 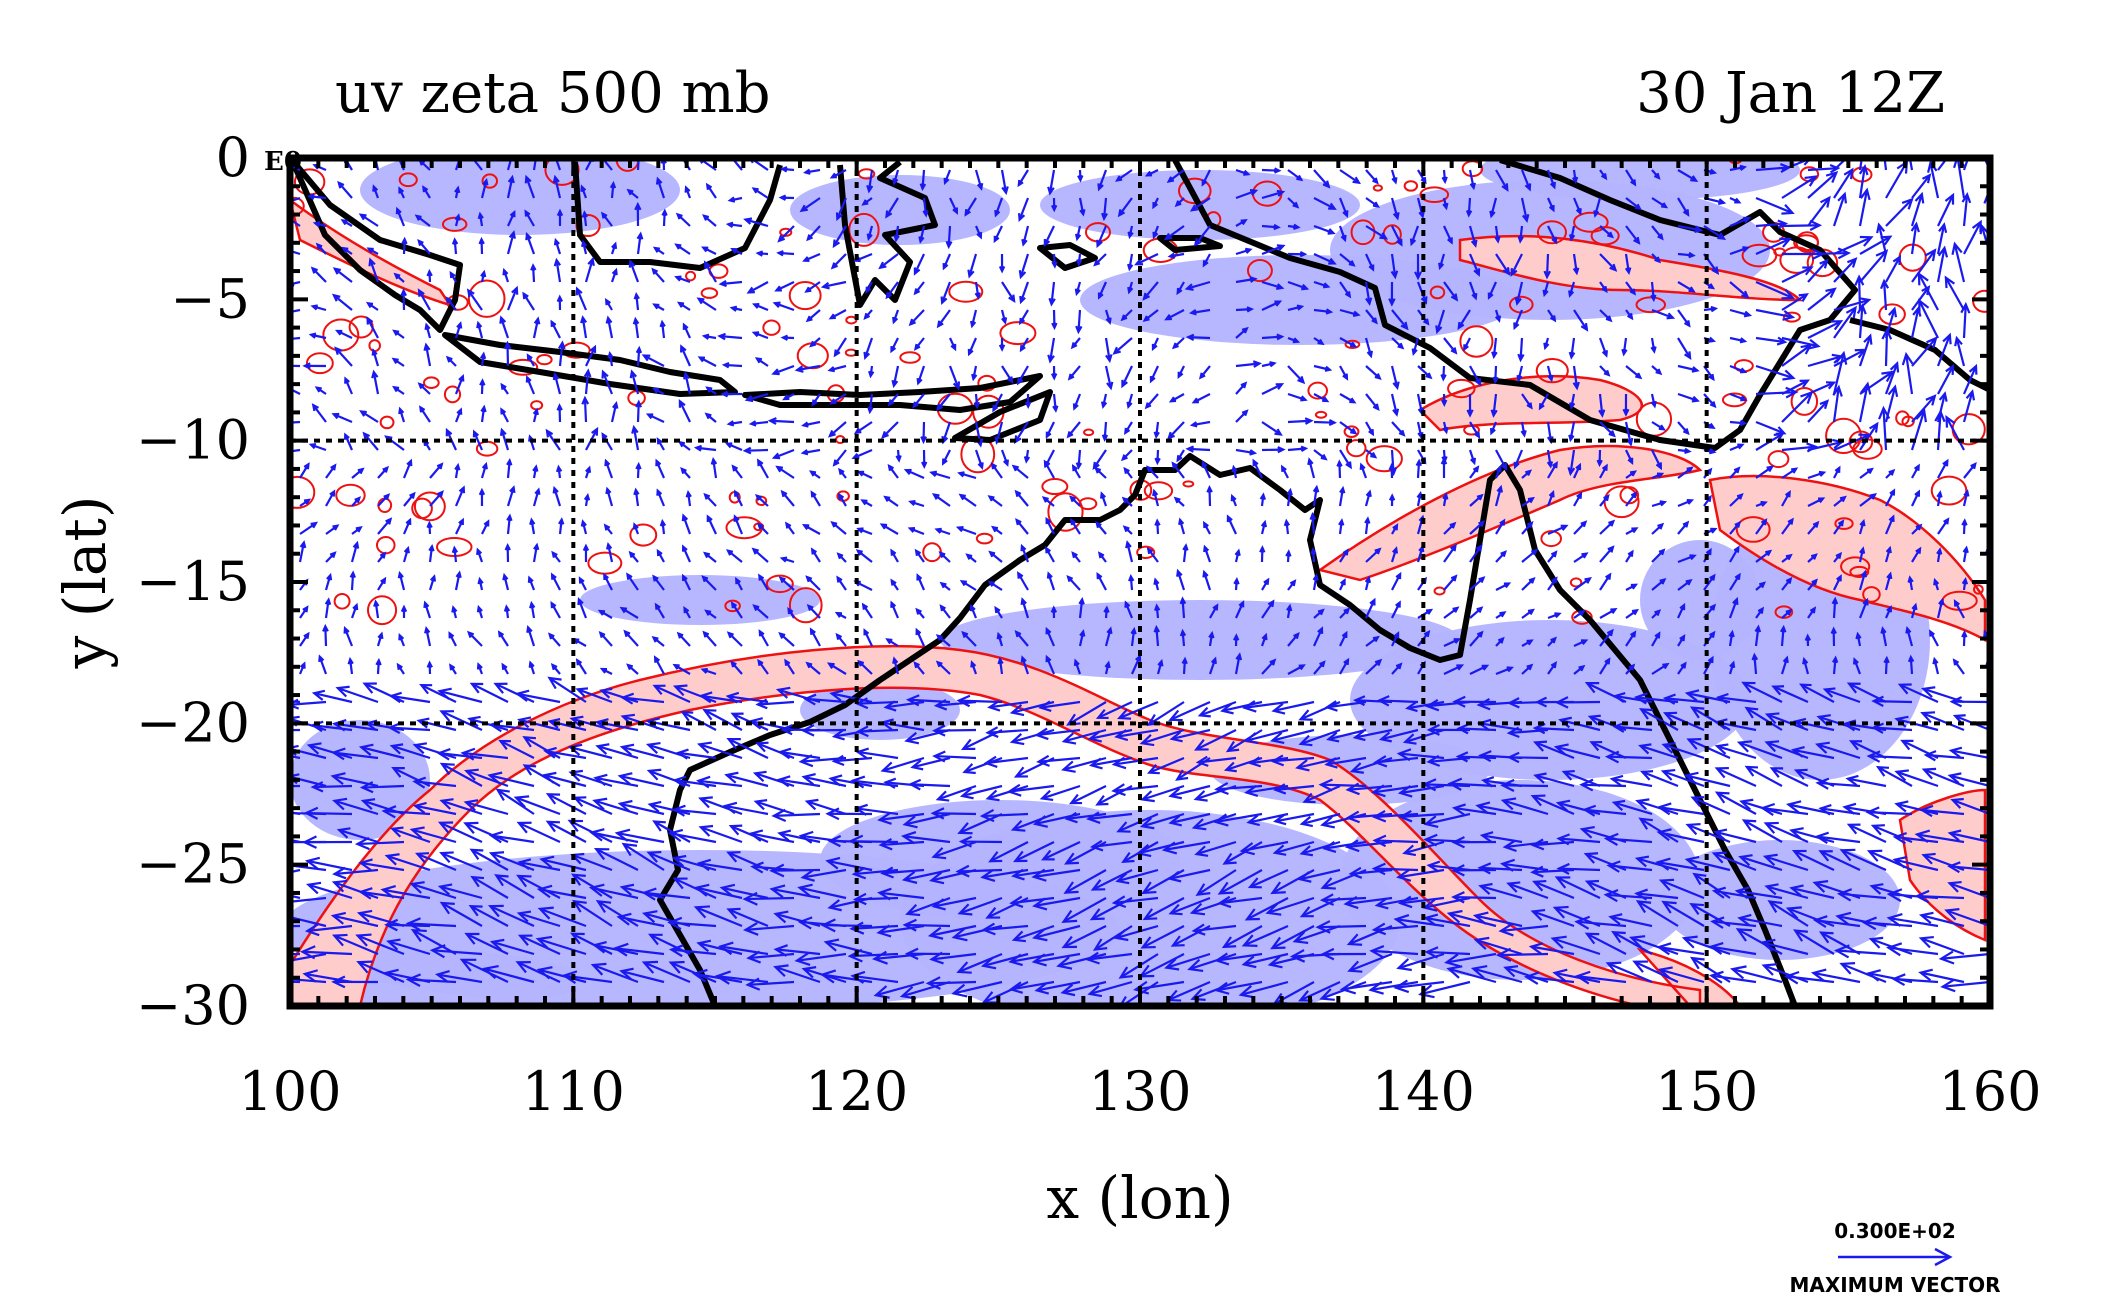 What do you see at coordinates (1919, 355) in the screenshot?
I see `coastline-new-britain` at bounding box center [1919, 355].